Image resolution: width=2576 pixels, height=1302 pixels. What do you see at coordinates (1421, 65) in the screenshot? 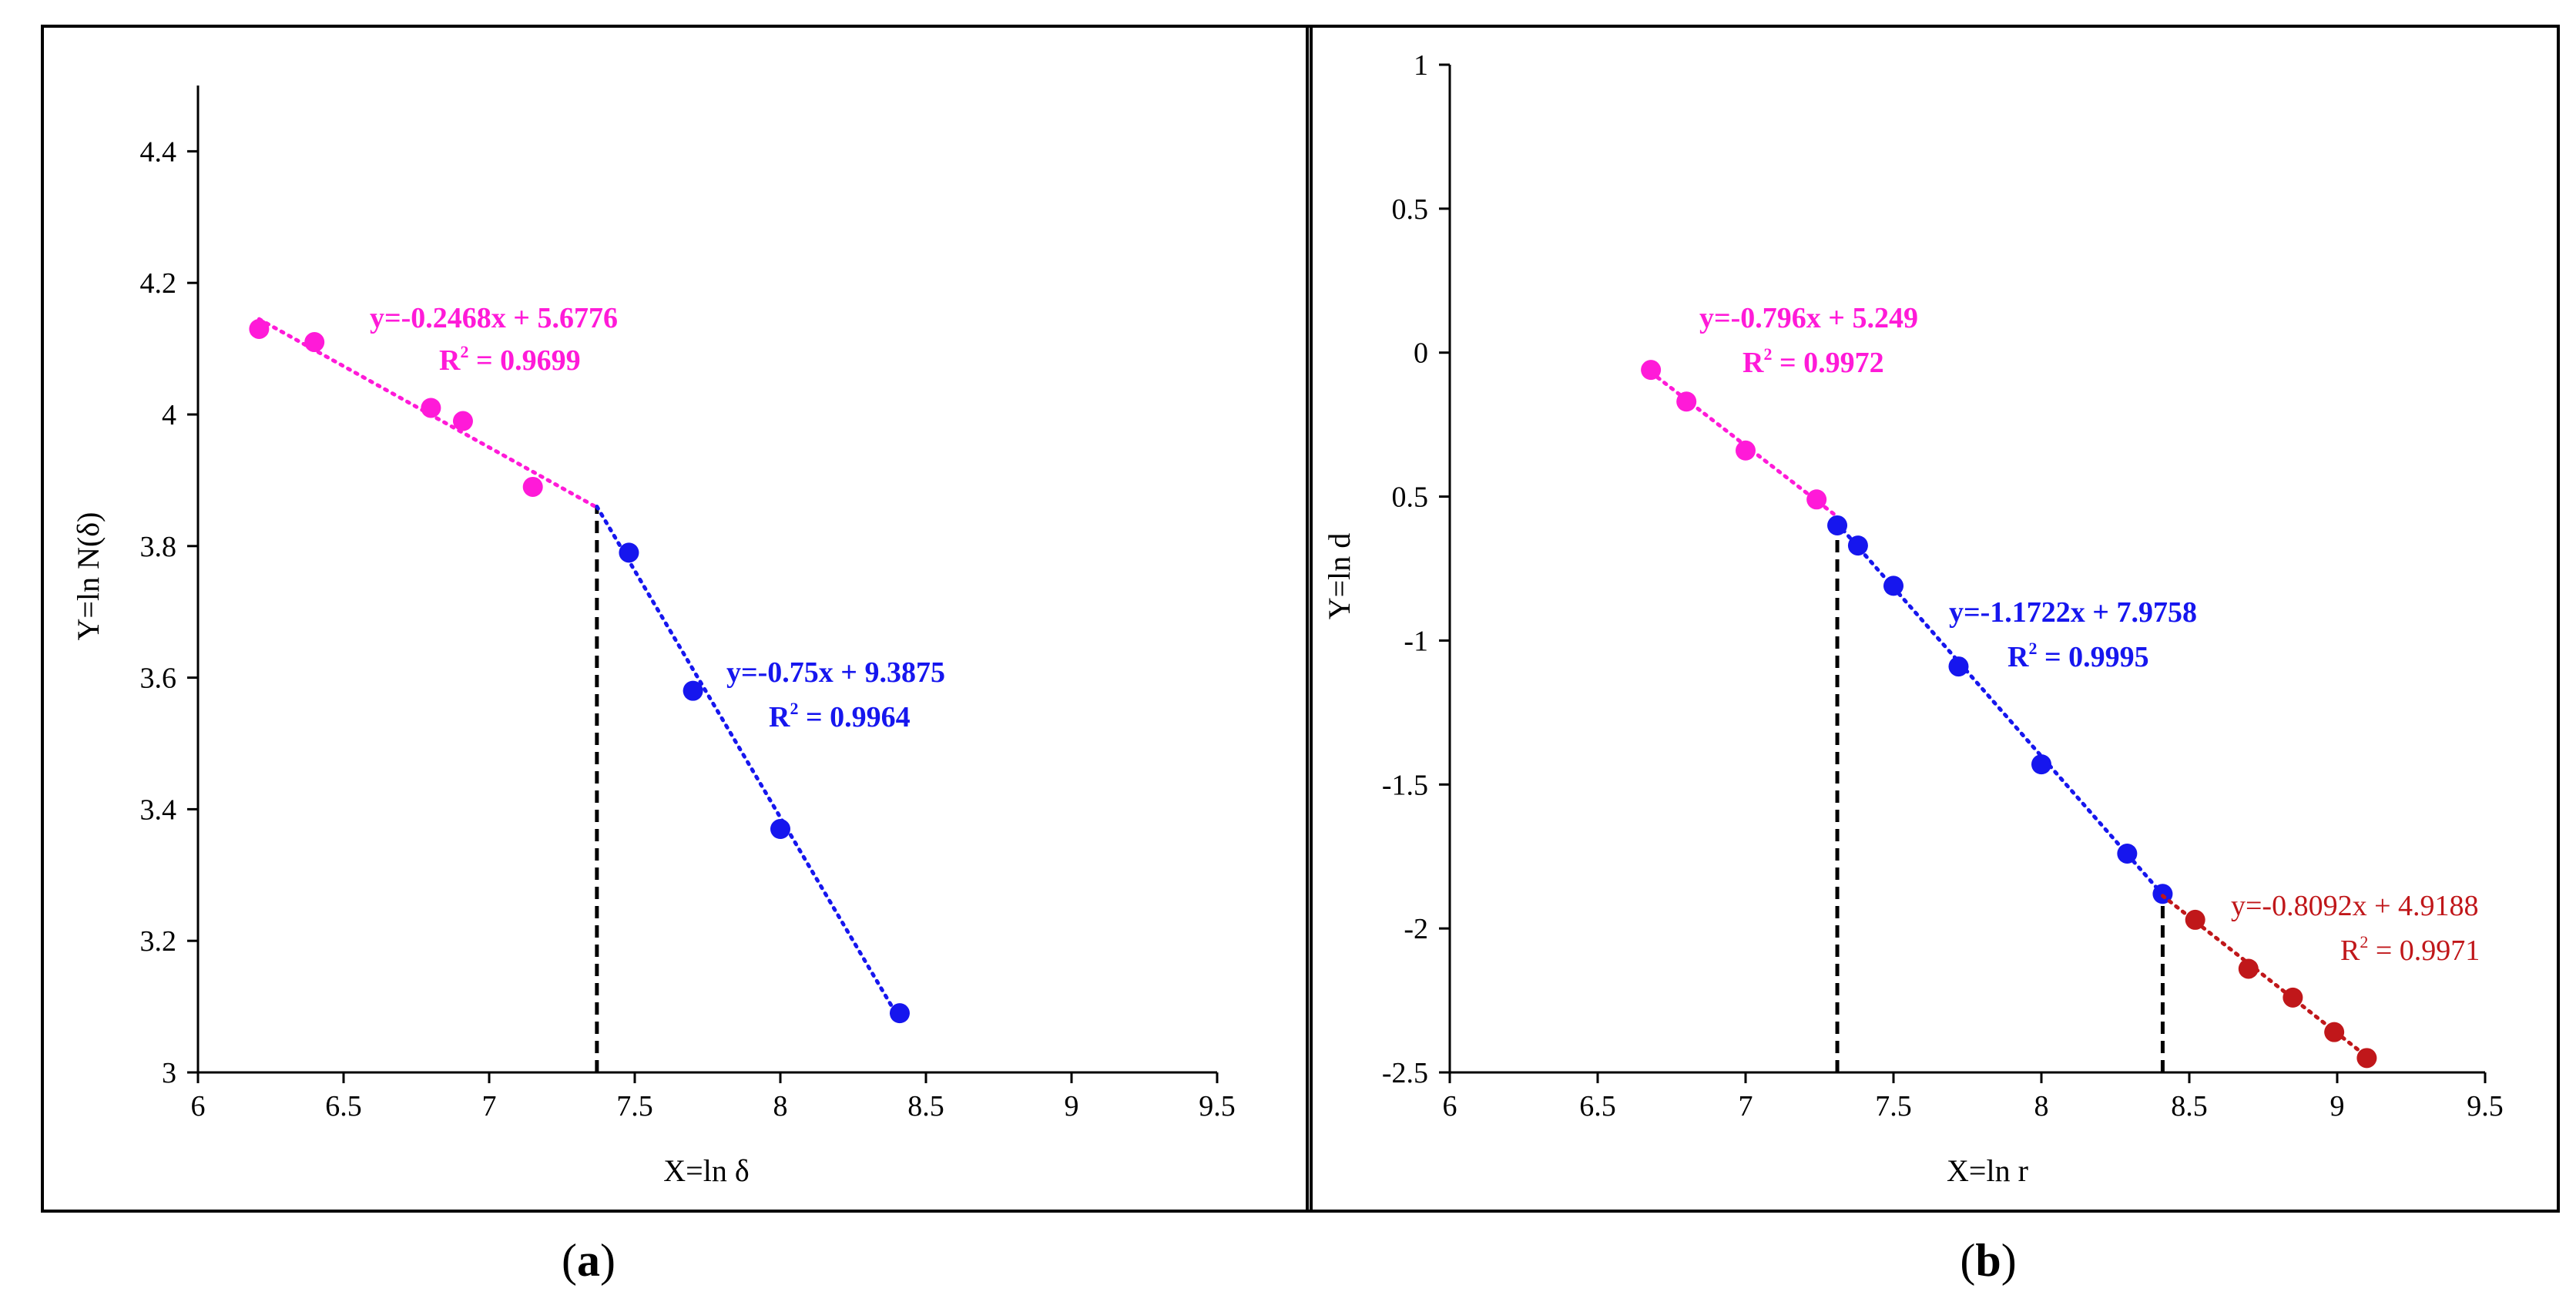
I see `panel-b-y-tick-label: 1` at bounding box center [1421, 65].